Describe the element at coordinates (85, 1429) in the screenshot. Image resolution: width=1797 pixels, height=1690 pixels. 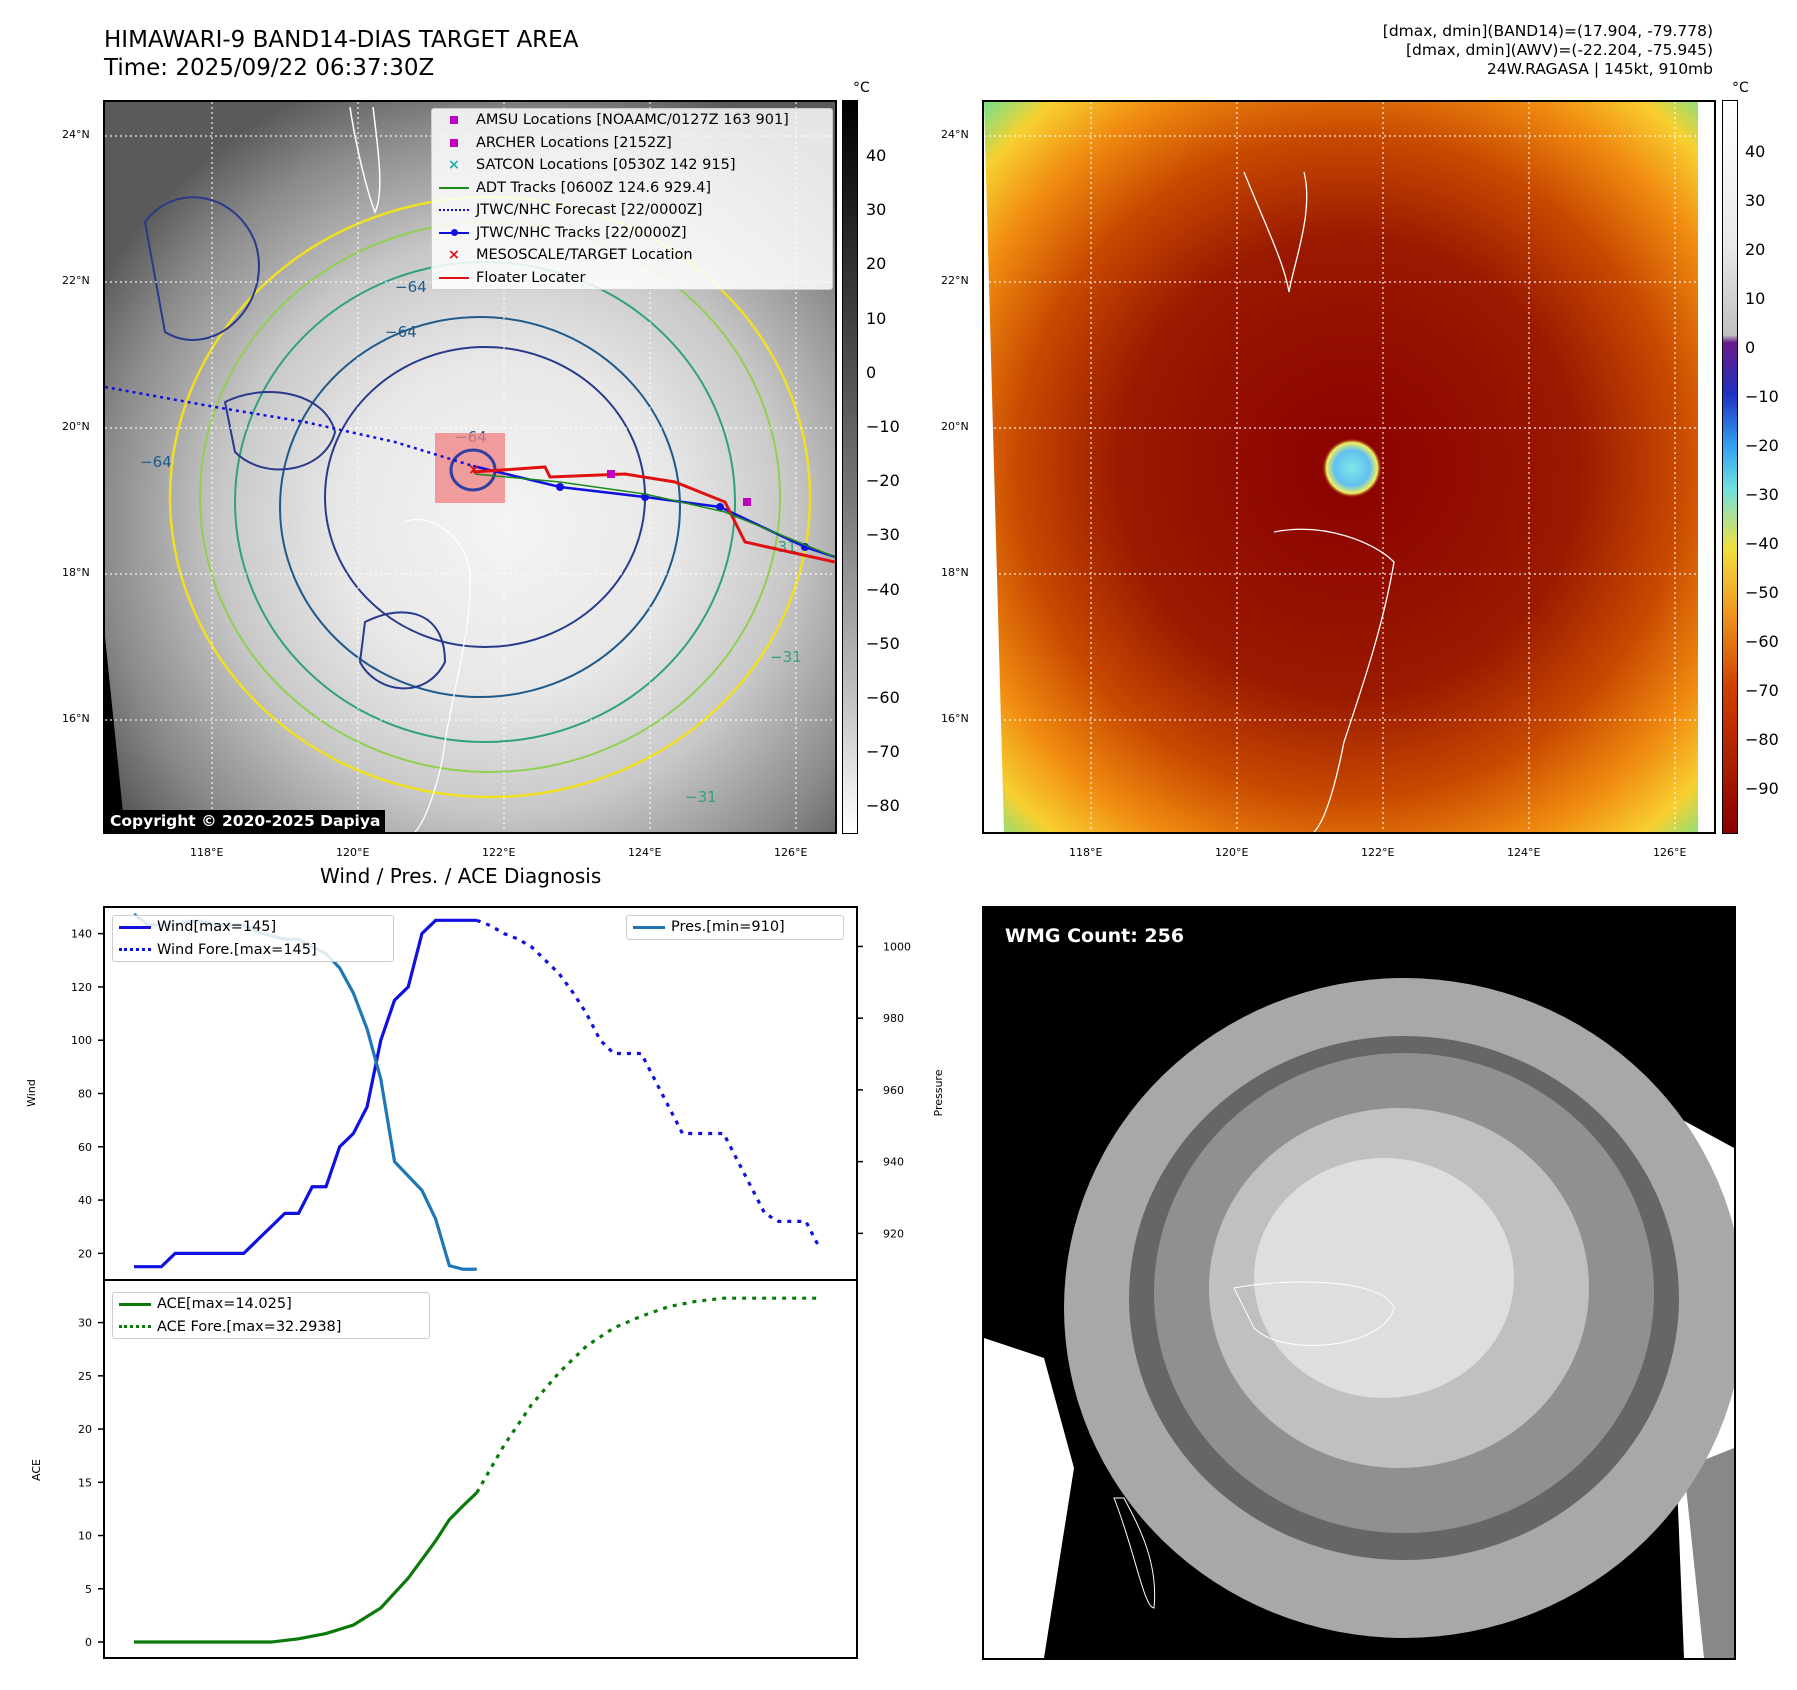
I see `ace-y-tick-label: 20` at that location.